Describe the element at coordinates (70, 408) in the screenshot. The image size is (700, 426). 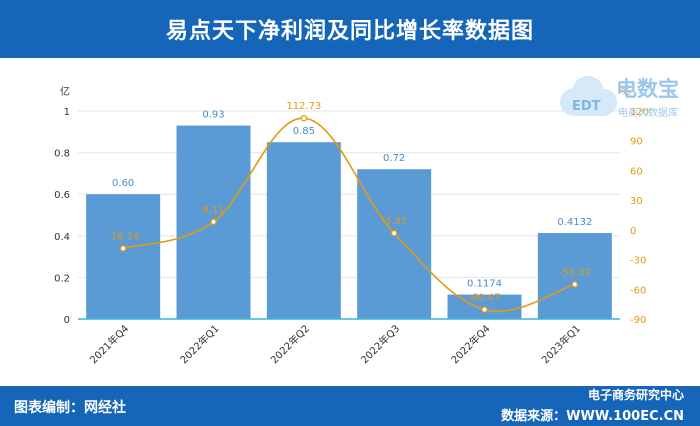
I see `footer-editor: 图表编制：网经社` at that location.